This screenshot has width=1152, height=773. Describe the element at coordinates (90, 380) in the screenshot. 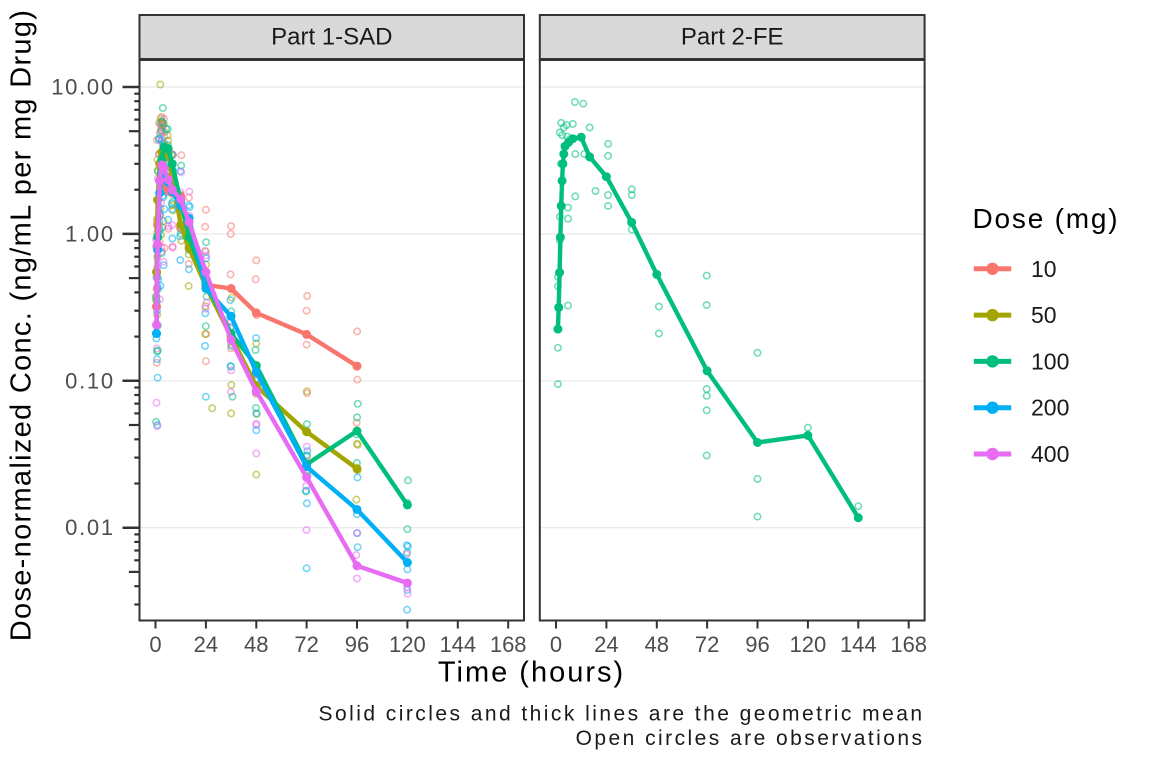

I see `svg-text: 0.10` at that location.